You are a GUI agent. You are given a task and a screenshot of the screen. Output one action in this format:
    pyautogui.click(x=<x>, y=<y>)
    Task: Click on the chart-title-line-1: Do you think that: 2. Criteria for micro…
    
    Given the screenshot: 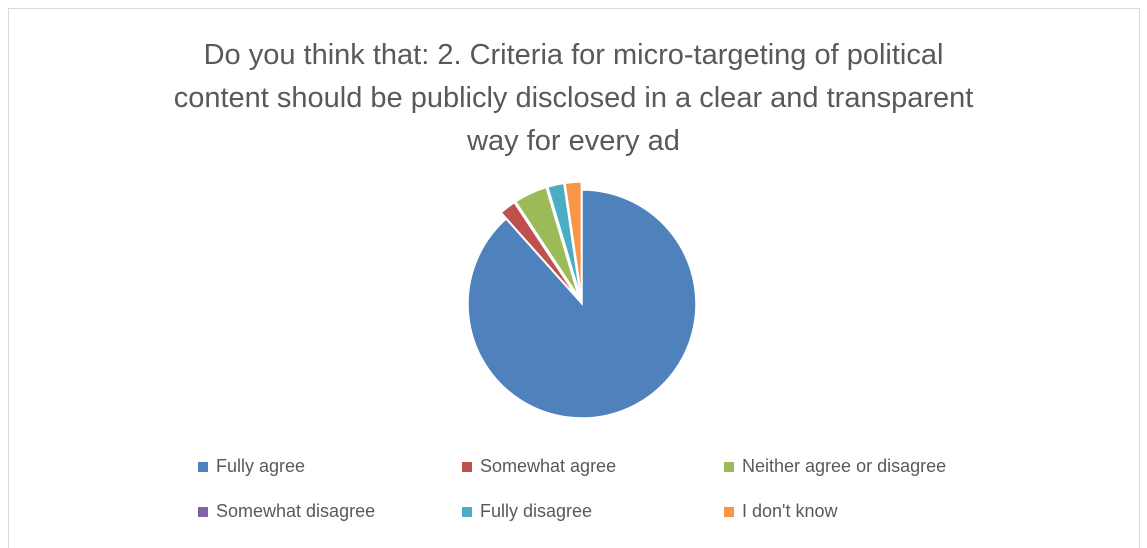 What is the action you would take?
    pyautogui.click(x=573, y=55)
    